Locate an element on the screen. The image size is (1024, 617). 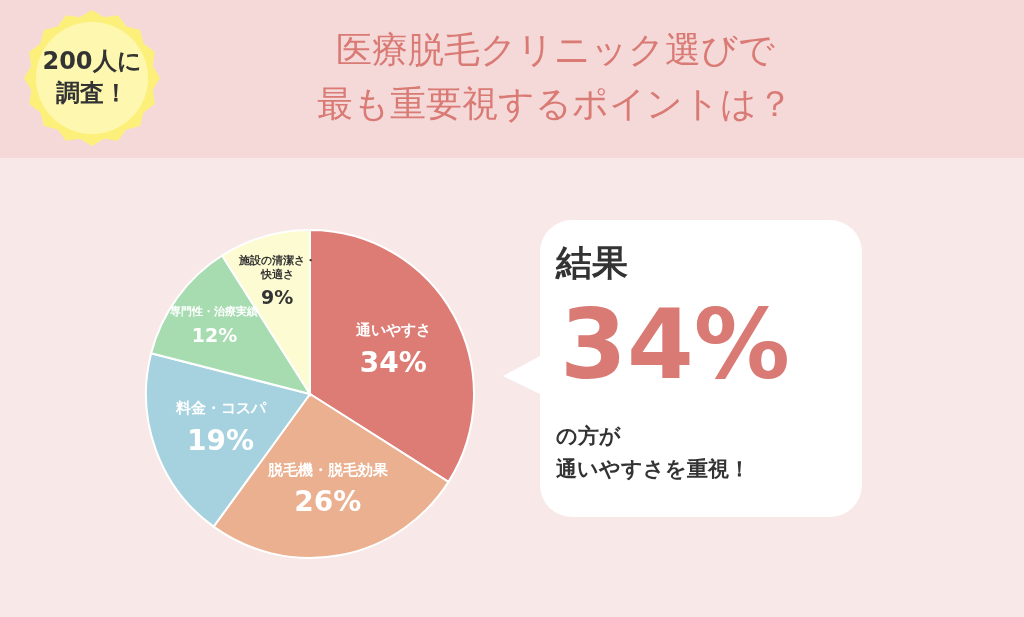
data-label: 26% is located at coordinates (328, 502).